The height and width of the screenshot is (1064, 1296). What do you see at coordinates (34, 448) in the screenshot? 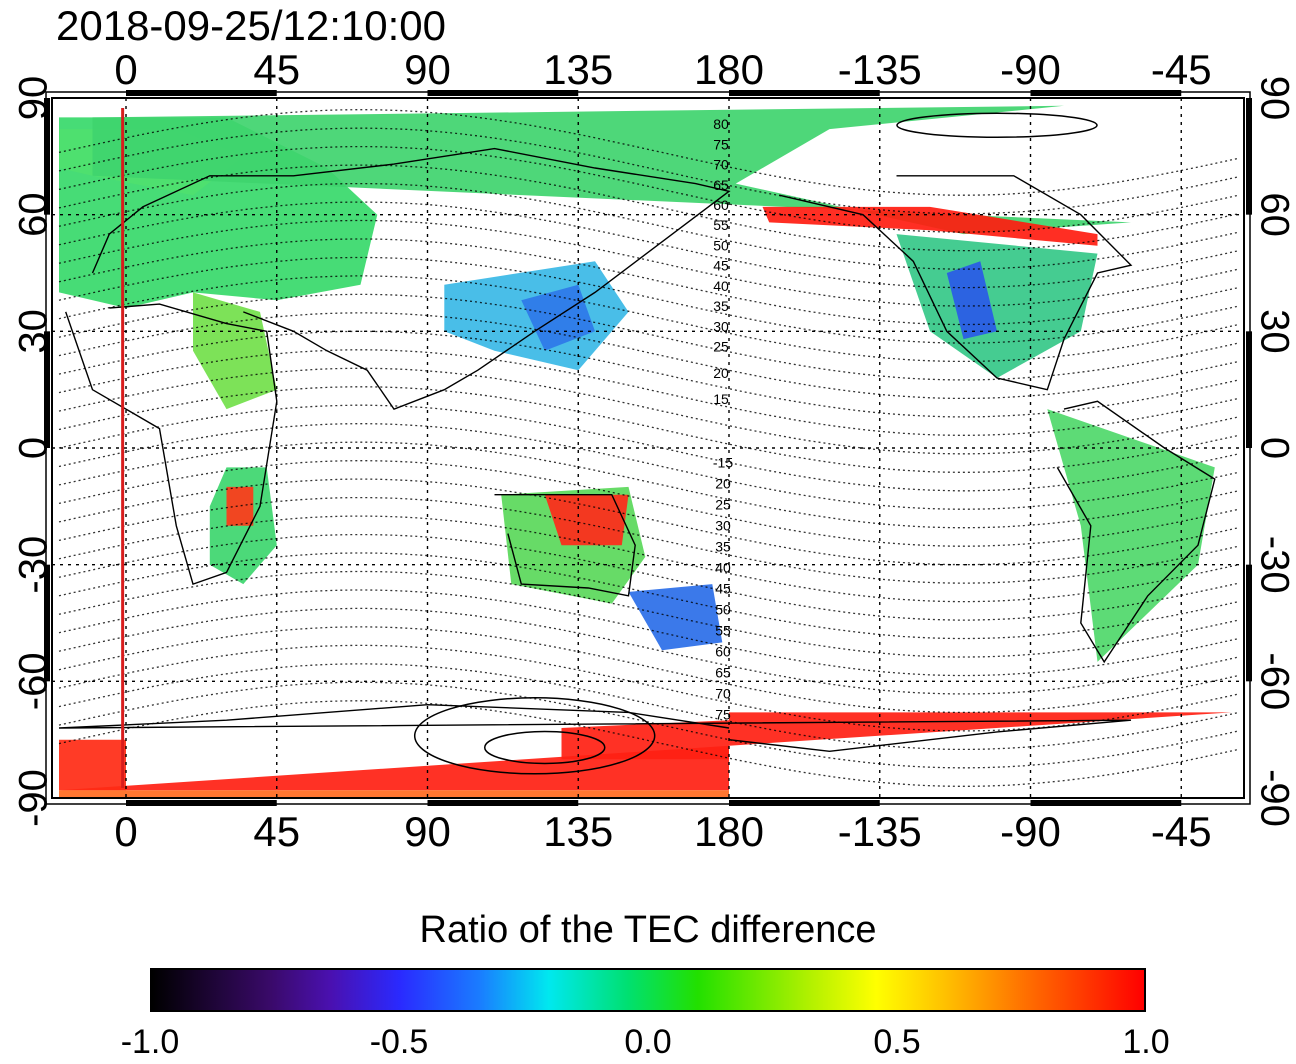
I see `left-latitude-label: 0` at bounding box center [34, 448].